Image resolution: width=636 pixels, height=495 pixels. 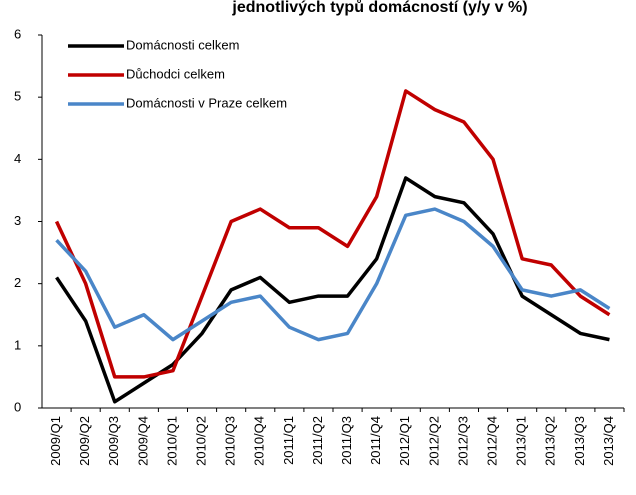 What do you see at coordinates (17, 33) in the screenshot?
I see `y-tick-label: 6` at bounding box center [17, 33].